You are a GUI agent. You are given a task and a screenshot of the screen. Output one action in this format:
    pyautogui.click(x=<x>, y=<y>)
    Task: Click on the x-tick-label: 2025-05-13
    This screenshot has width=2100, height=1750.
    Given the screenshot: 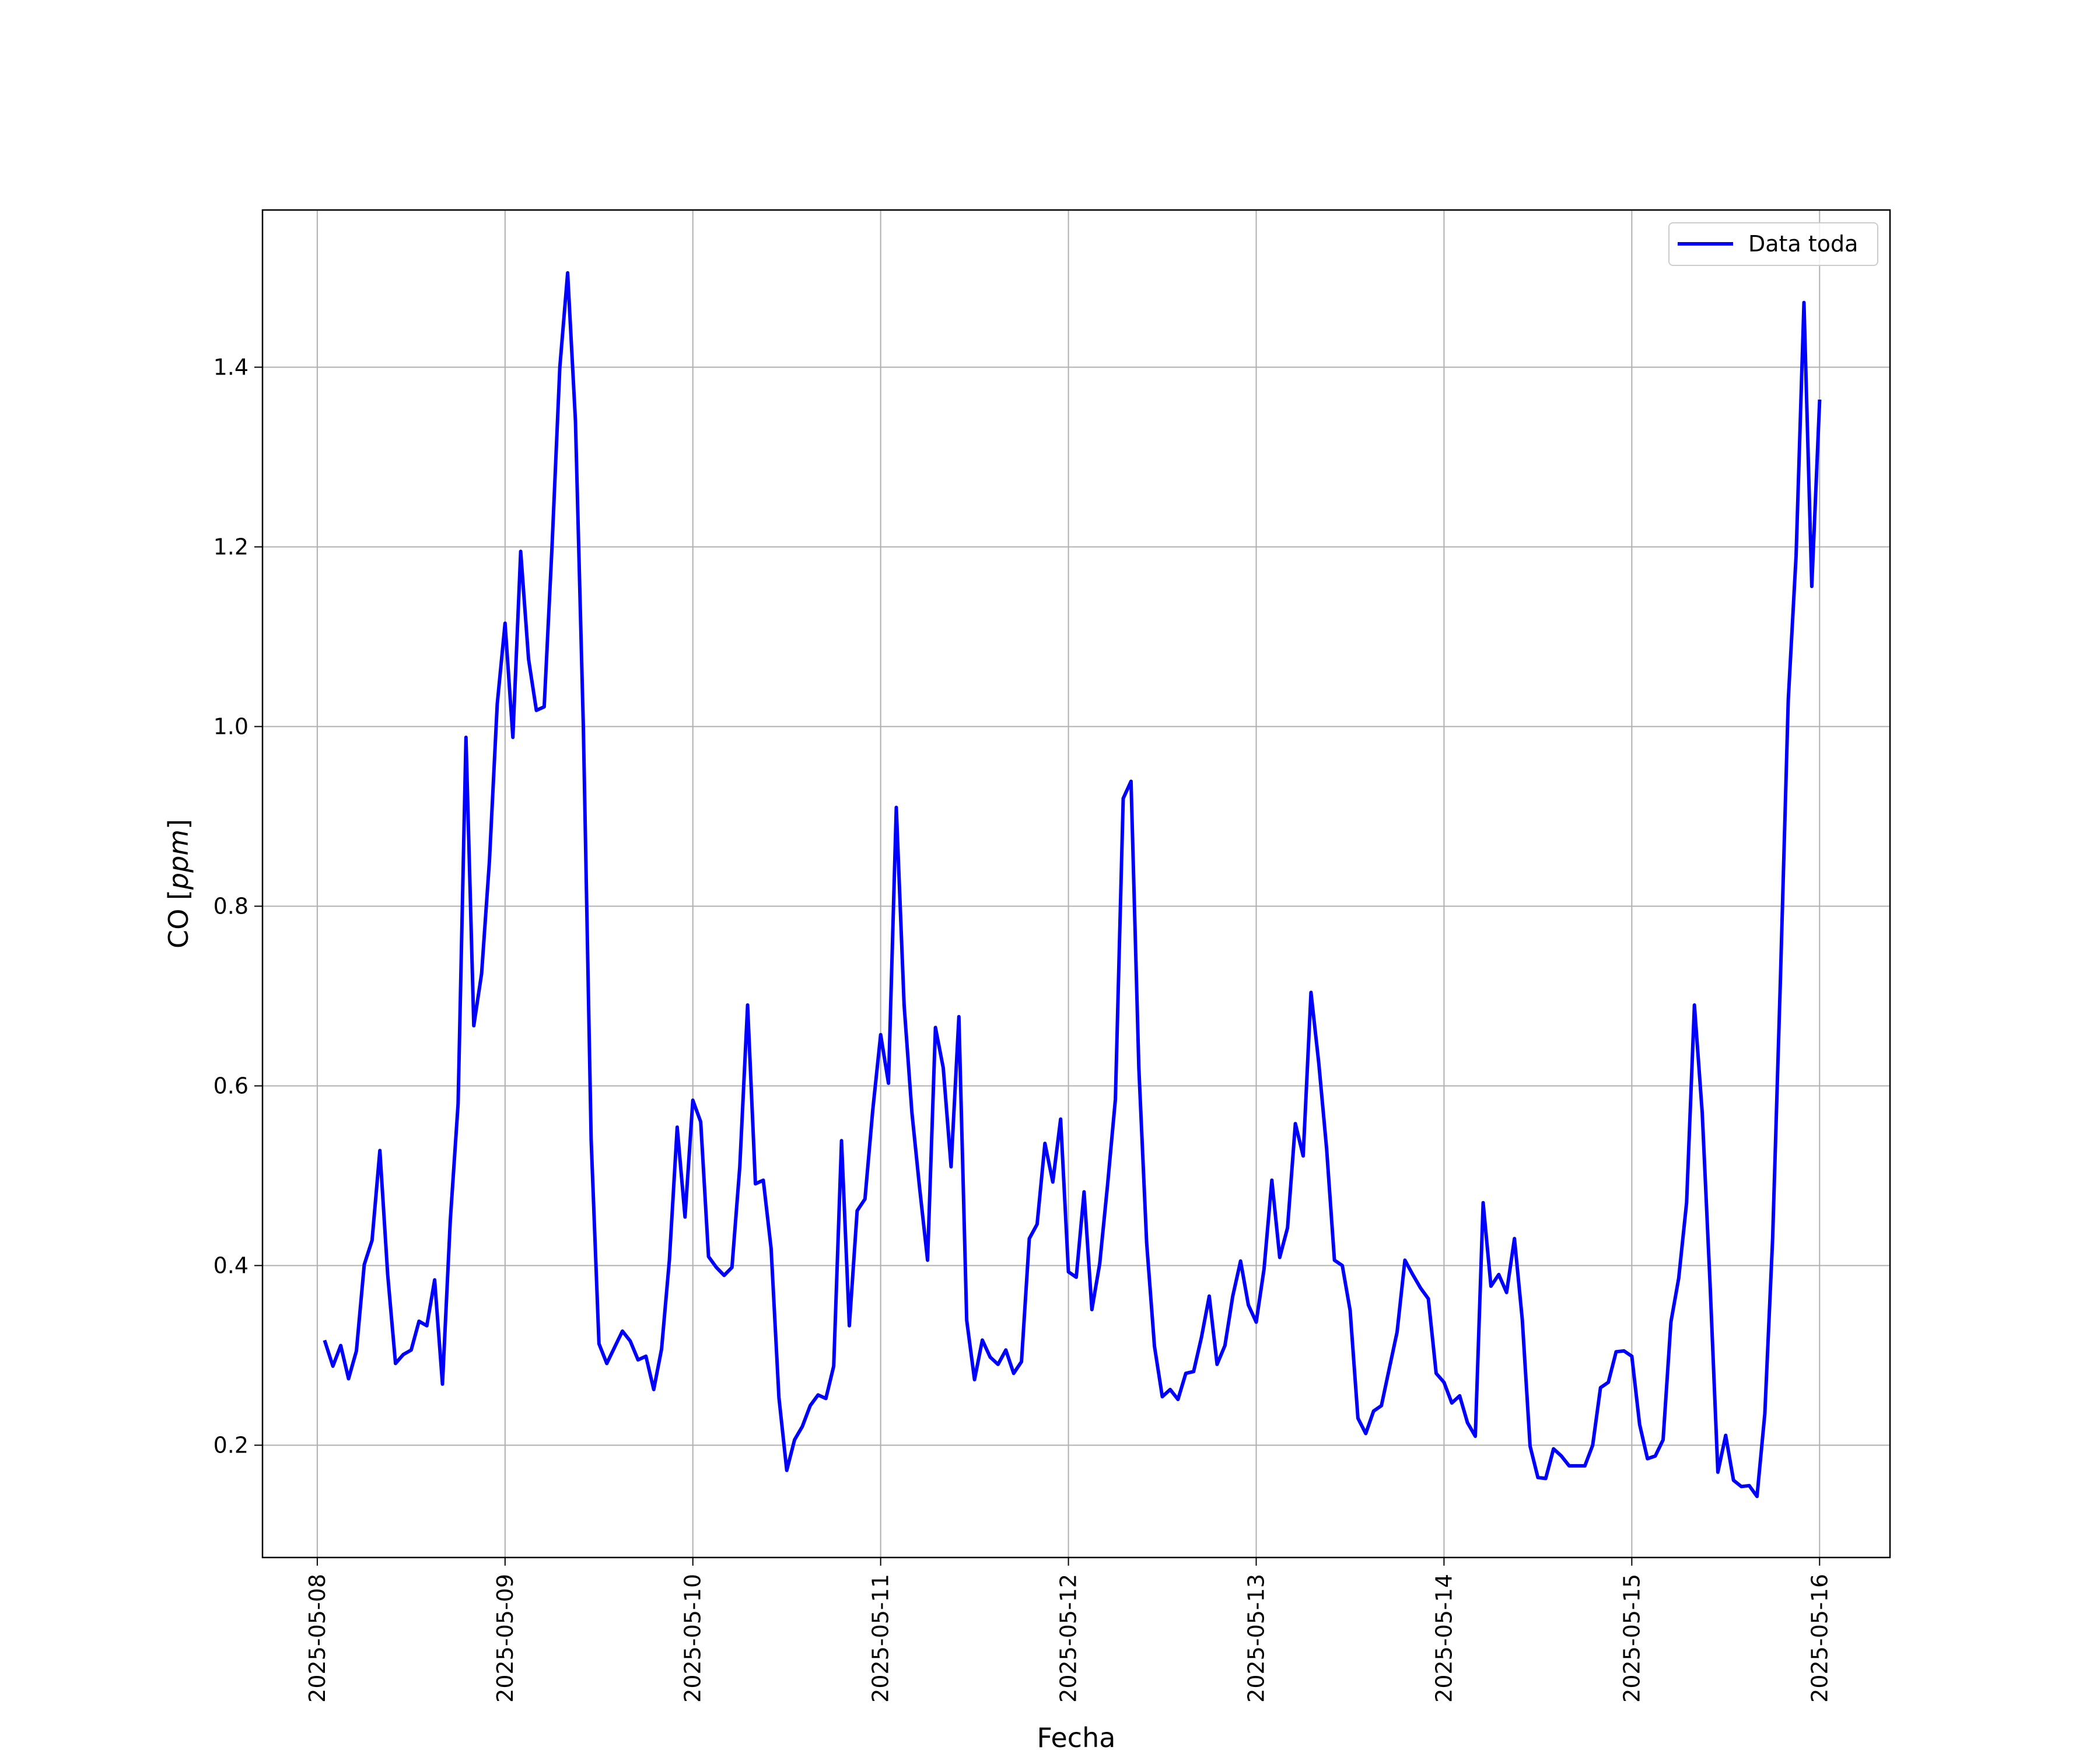 What is the action you would take?
    pyautogui.click(x=1256, y=1638)
    